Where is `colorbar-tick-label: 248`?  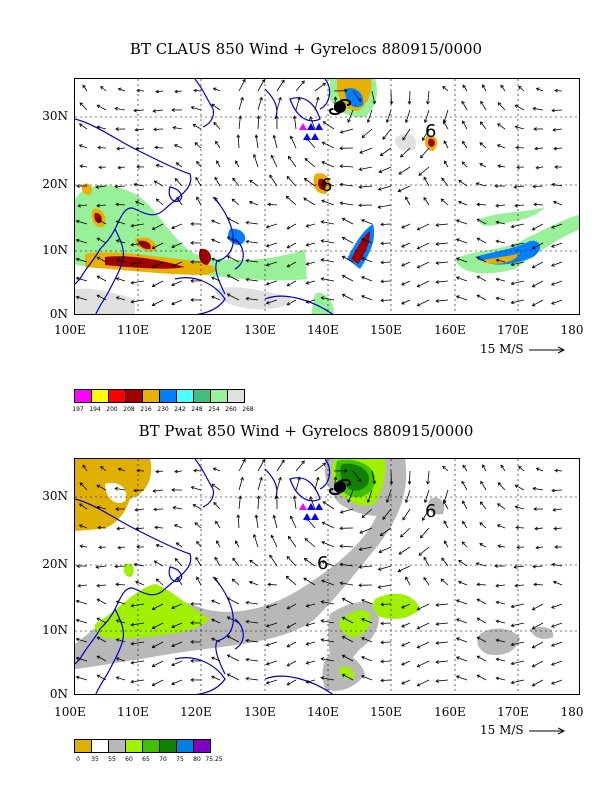 colorbar-tick-label: 248 is located at coordinates (197, 409).